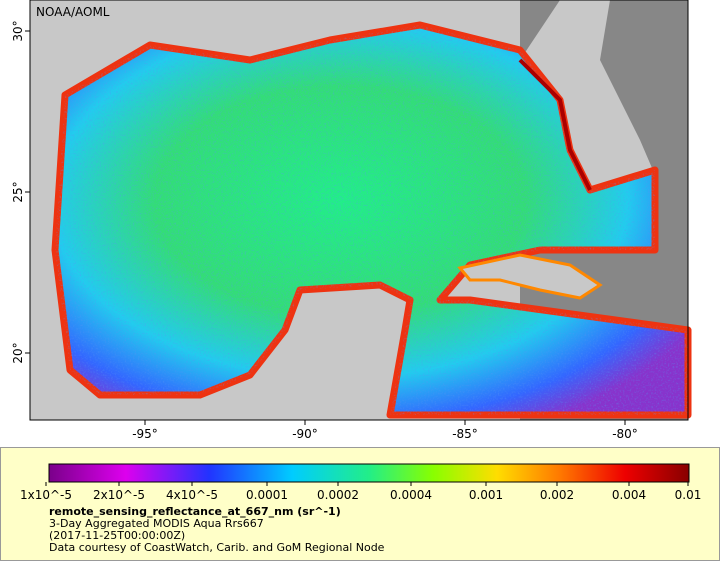 The image size is (720, 561). I want to click on lat-label: 25°, so click(18, 191).